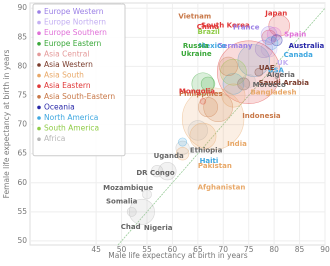 The height and width of the screenshot is (266, 330). Describe the element at coordinates (274, 249) in the screenshot. I see `x-tick-label: 80` at that location.